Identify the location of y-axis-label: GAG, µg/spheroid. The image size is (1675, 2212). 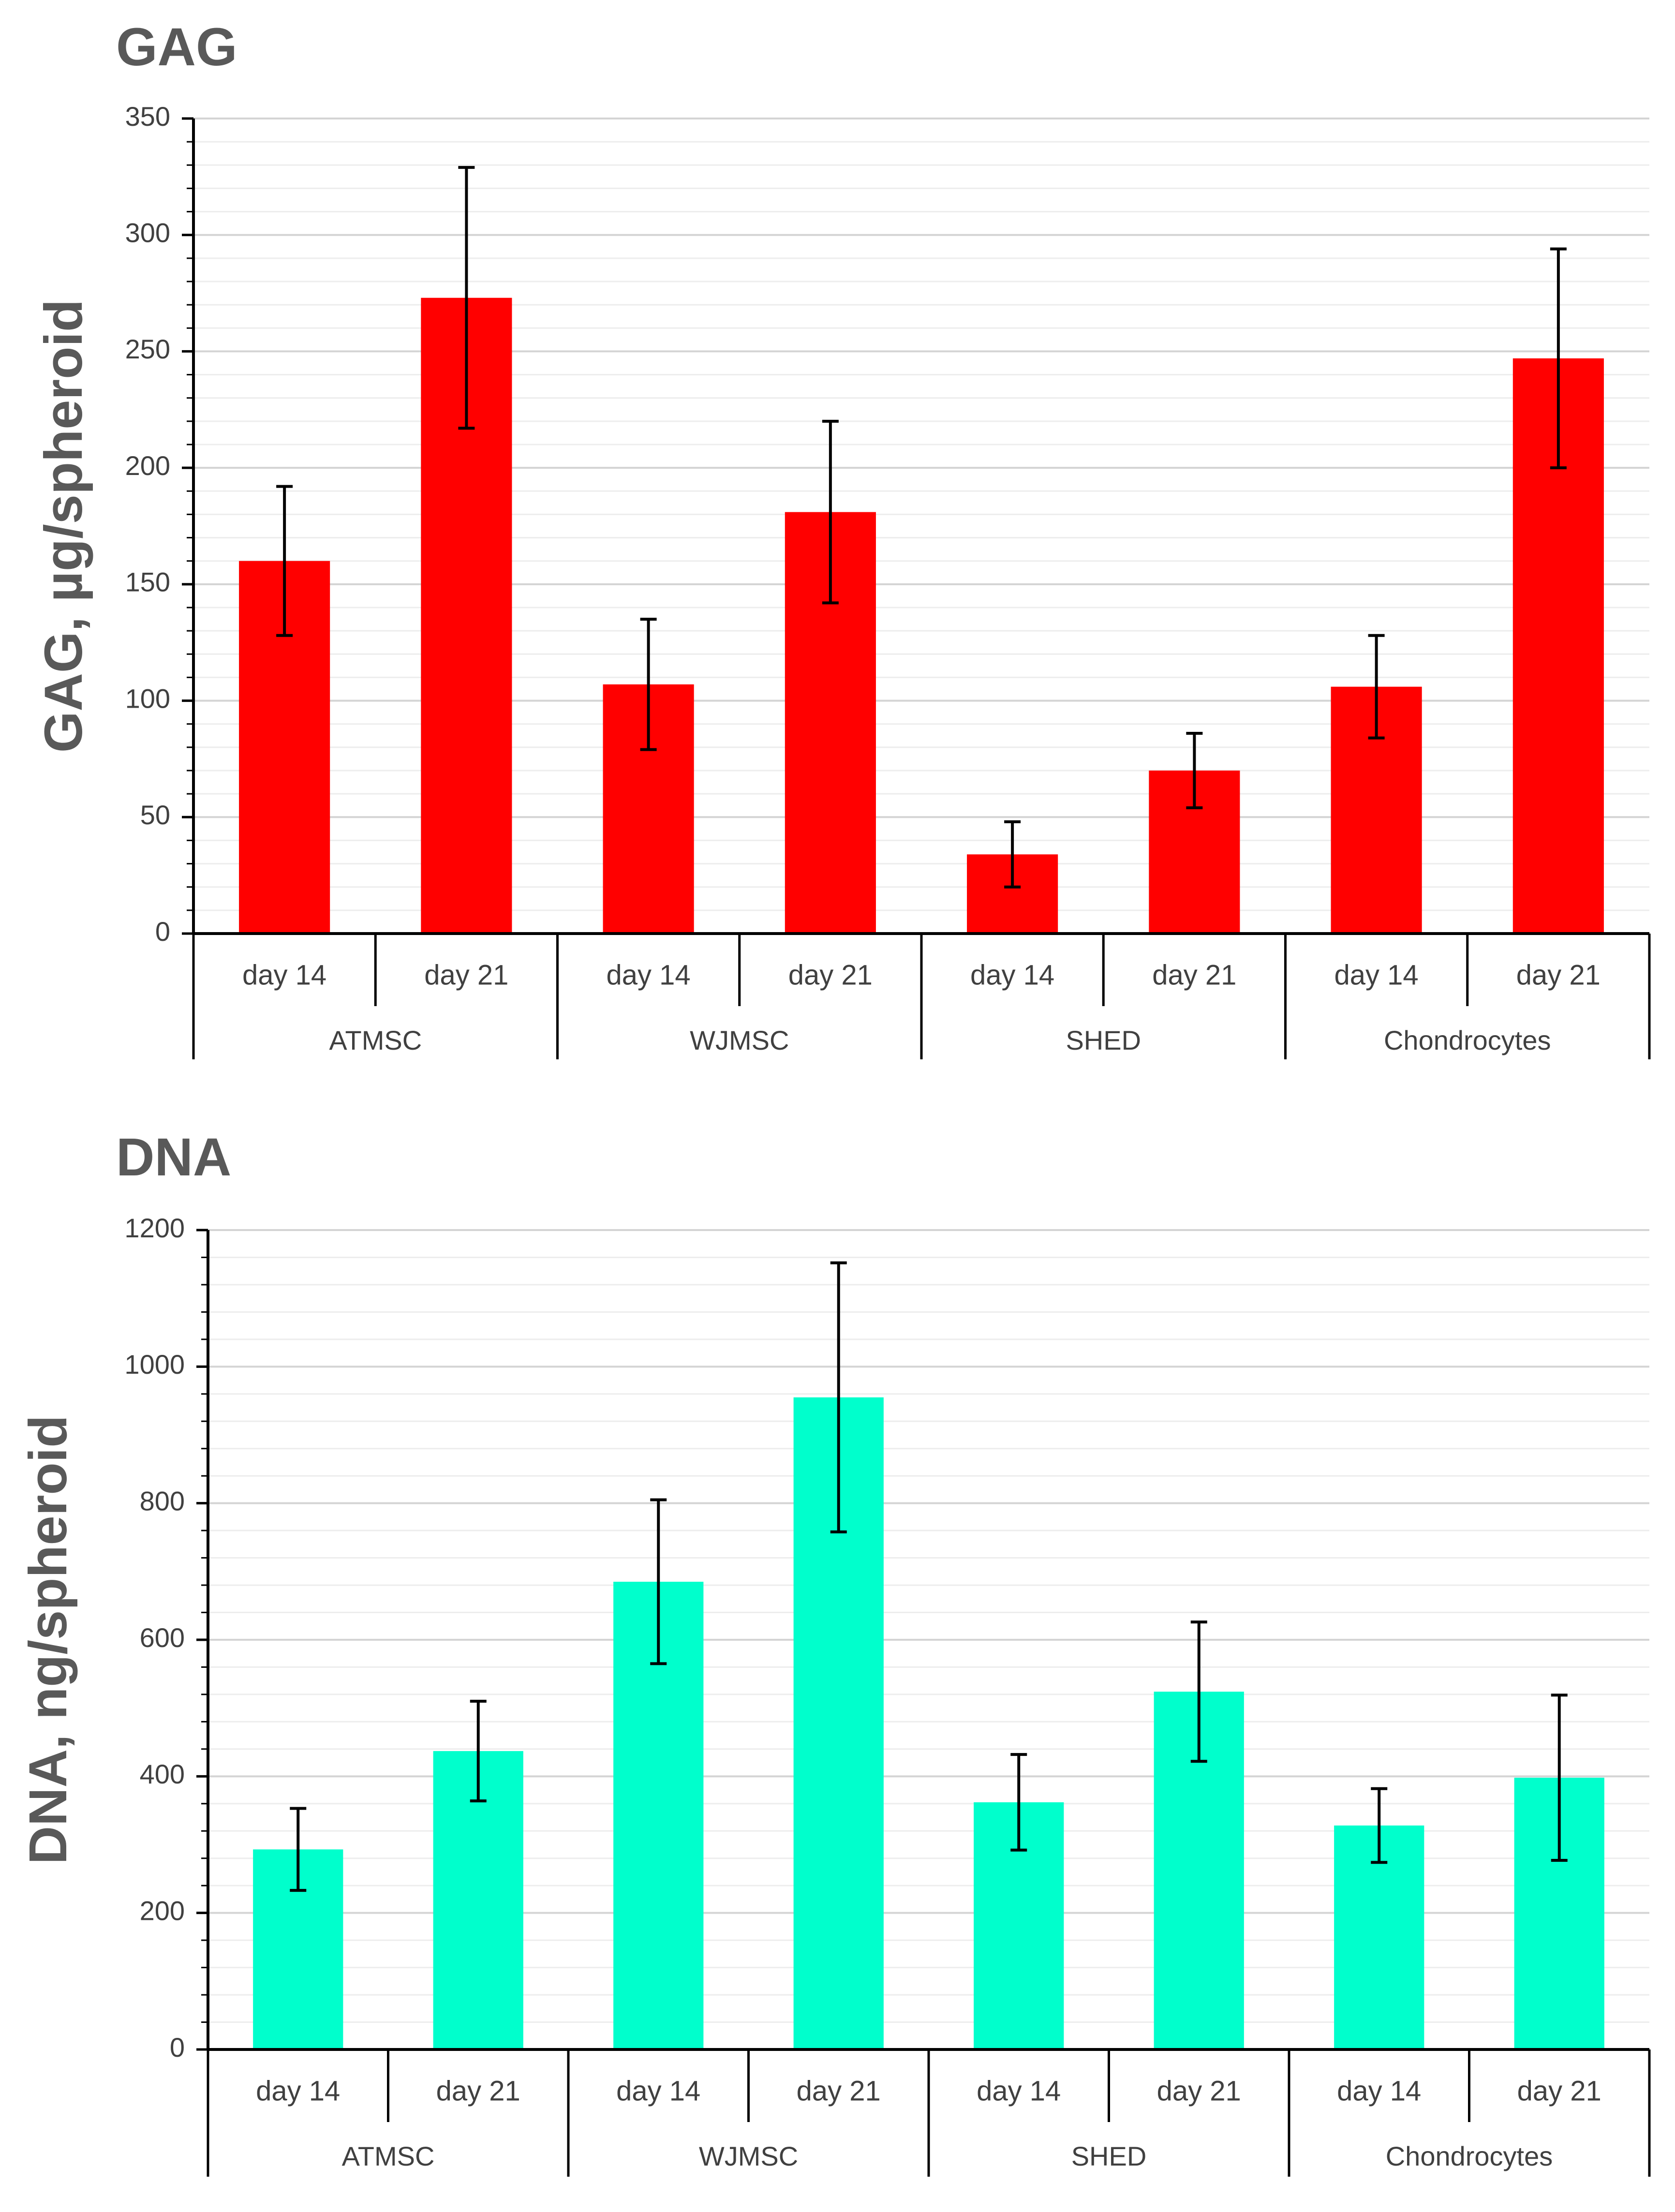
(63, 526).